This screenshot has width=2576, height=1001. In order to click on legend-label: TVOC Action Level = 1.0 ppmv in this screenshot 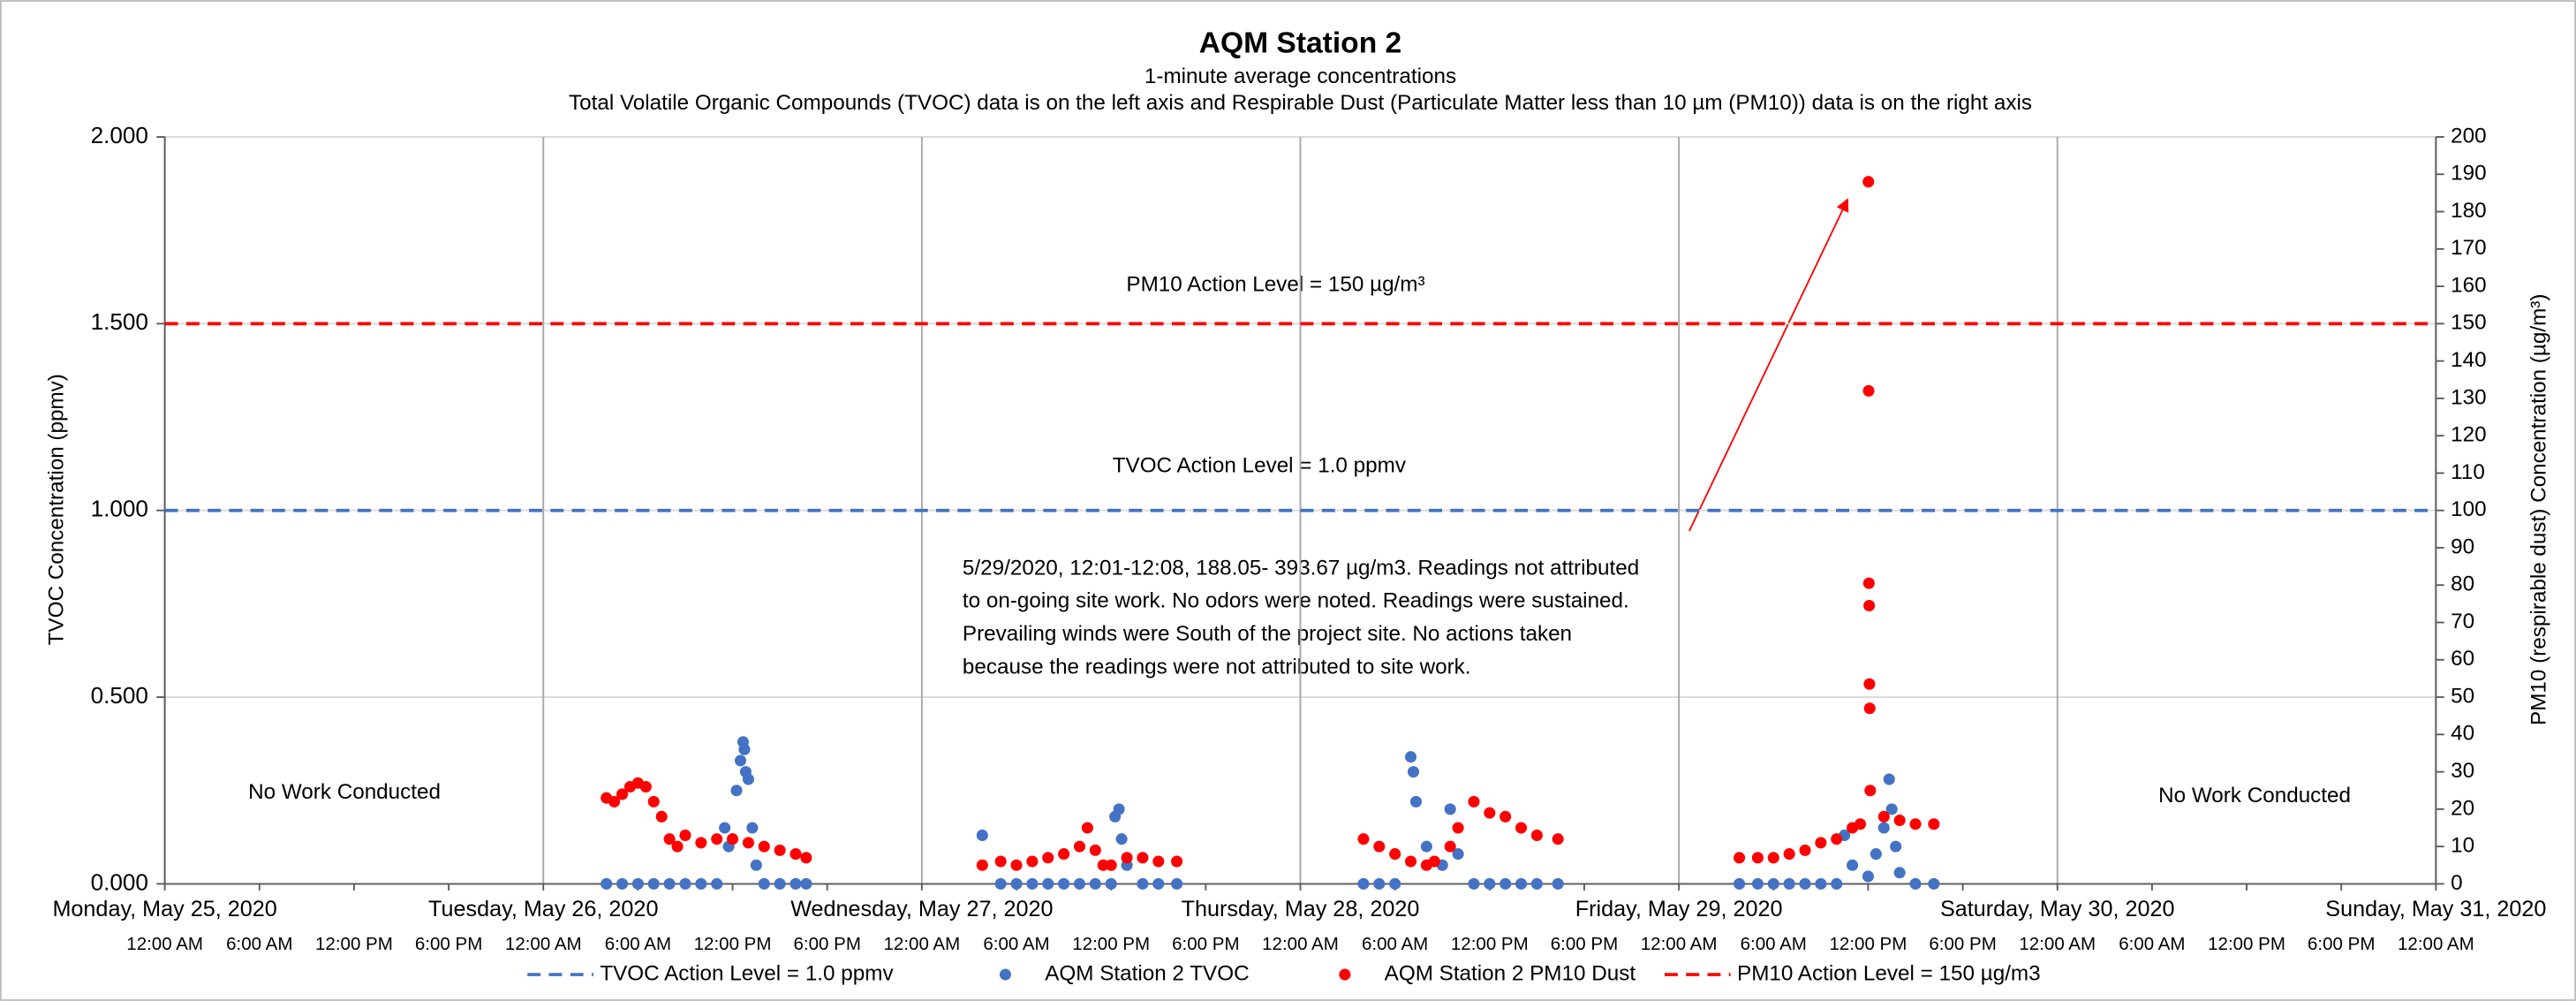, I will do `click(747, 973)`.